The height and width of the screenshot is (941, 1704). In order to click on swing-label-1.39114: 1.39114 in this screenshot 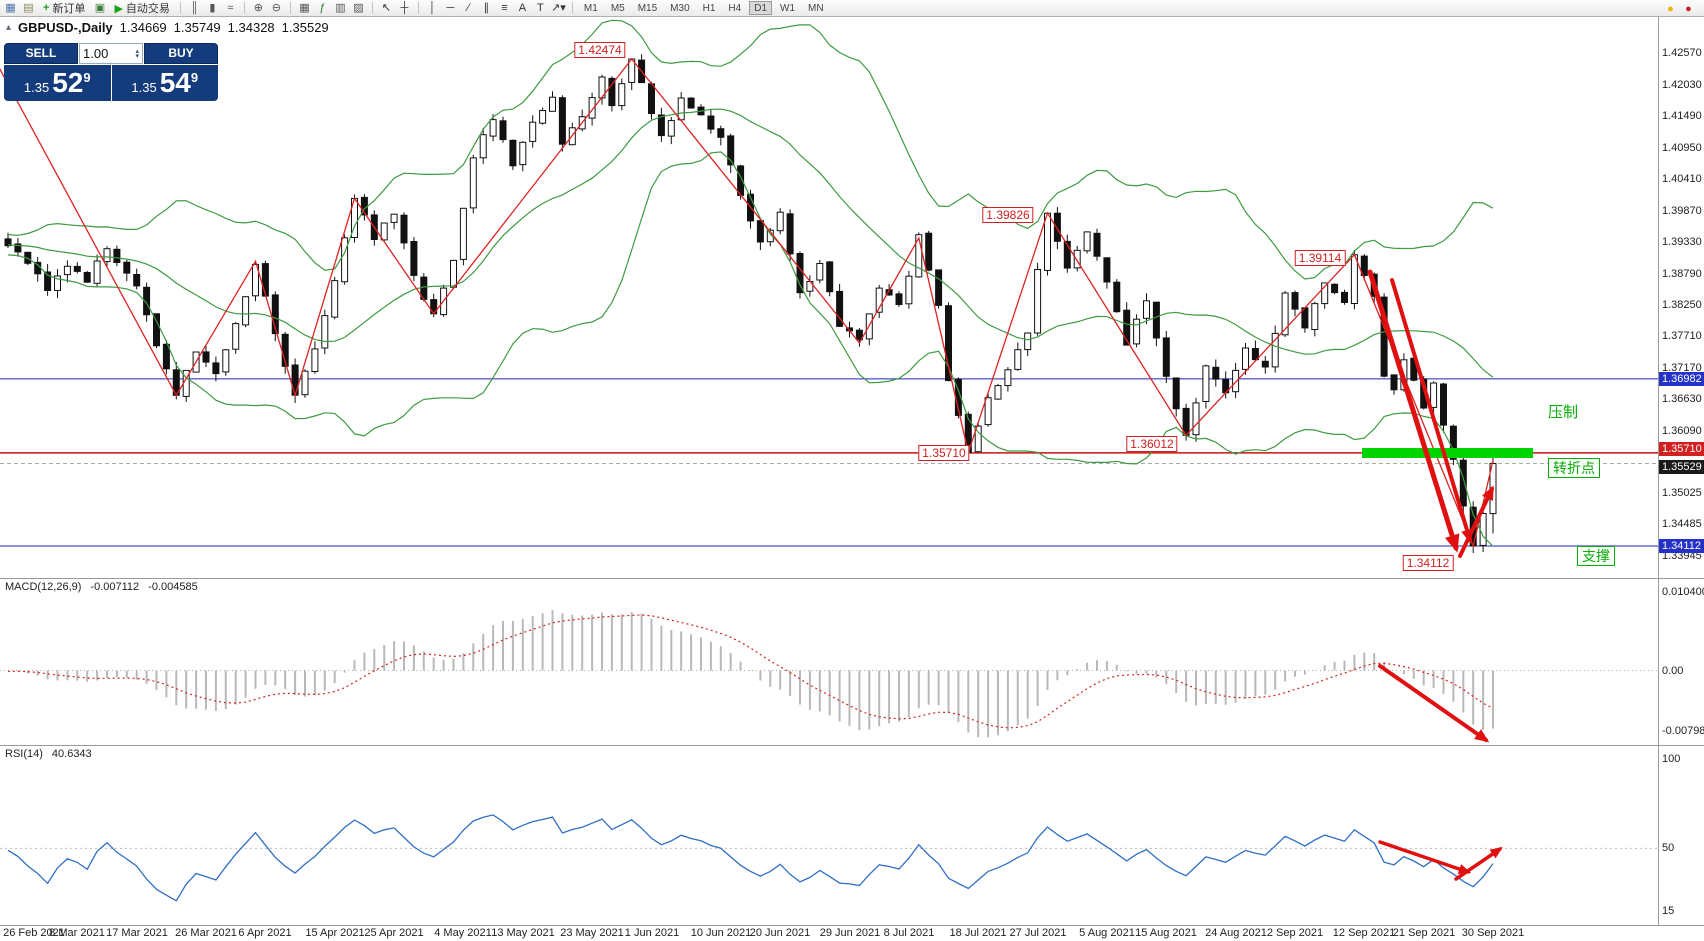, I will do `click(1320, 258)`.